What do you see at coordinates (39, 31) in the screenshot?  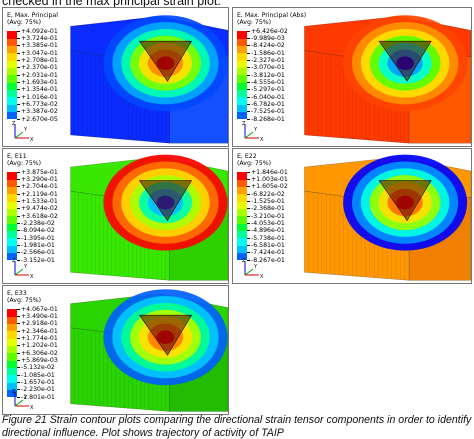 I see `legend-value: +4.092e-01` at bounding box center [39, 31].